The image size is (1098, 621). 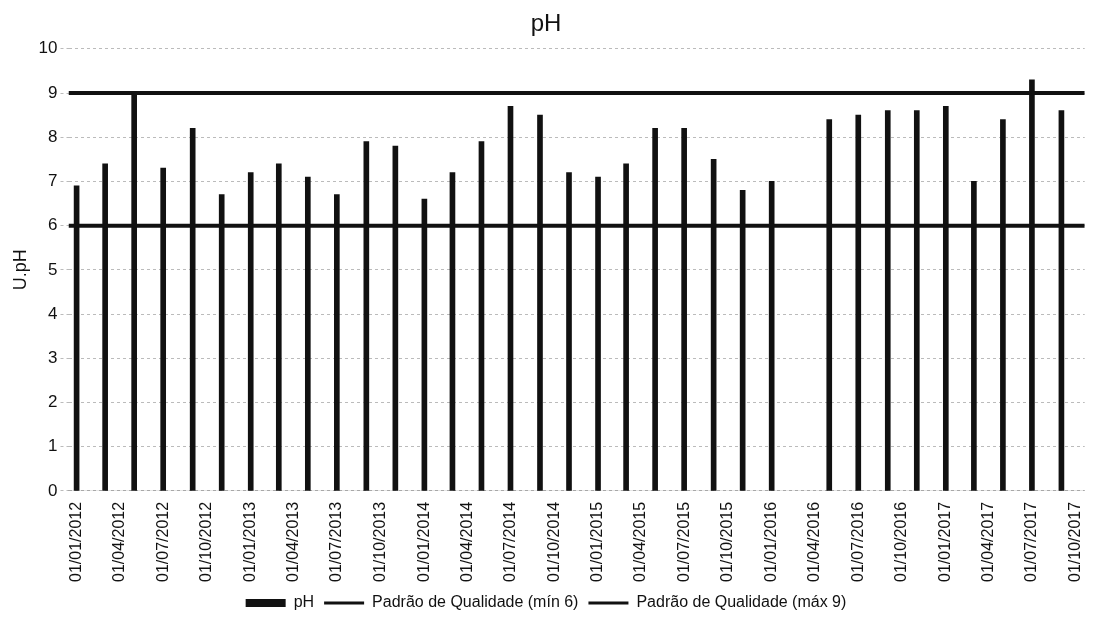 I want to click on x-tick-label: 01/01/2015, so click(x=597, y=541).